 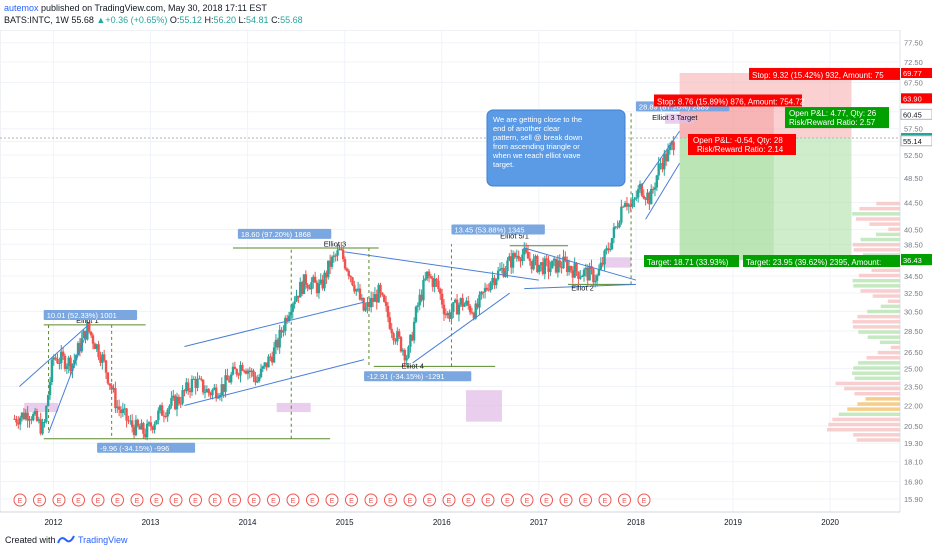 I want to click on author-link: autemox, so click(x=21, y=8).